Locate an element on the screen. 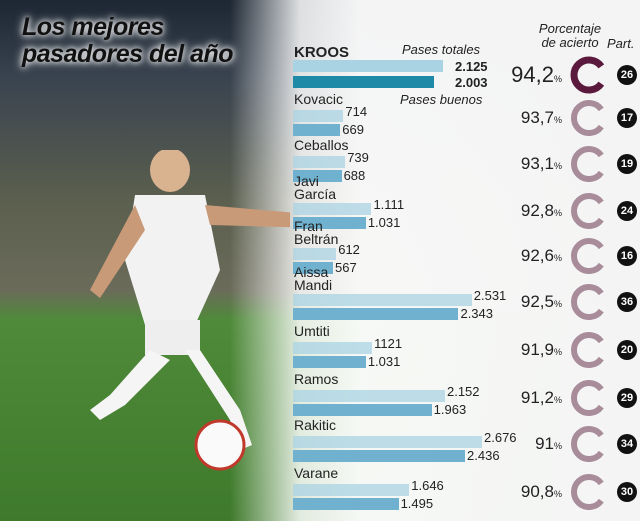  total-passes-label: 714 is located at coordinates (356, 111).